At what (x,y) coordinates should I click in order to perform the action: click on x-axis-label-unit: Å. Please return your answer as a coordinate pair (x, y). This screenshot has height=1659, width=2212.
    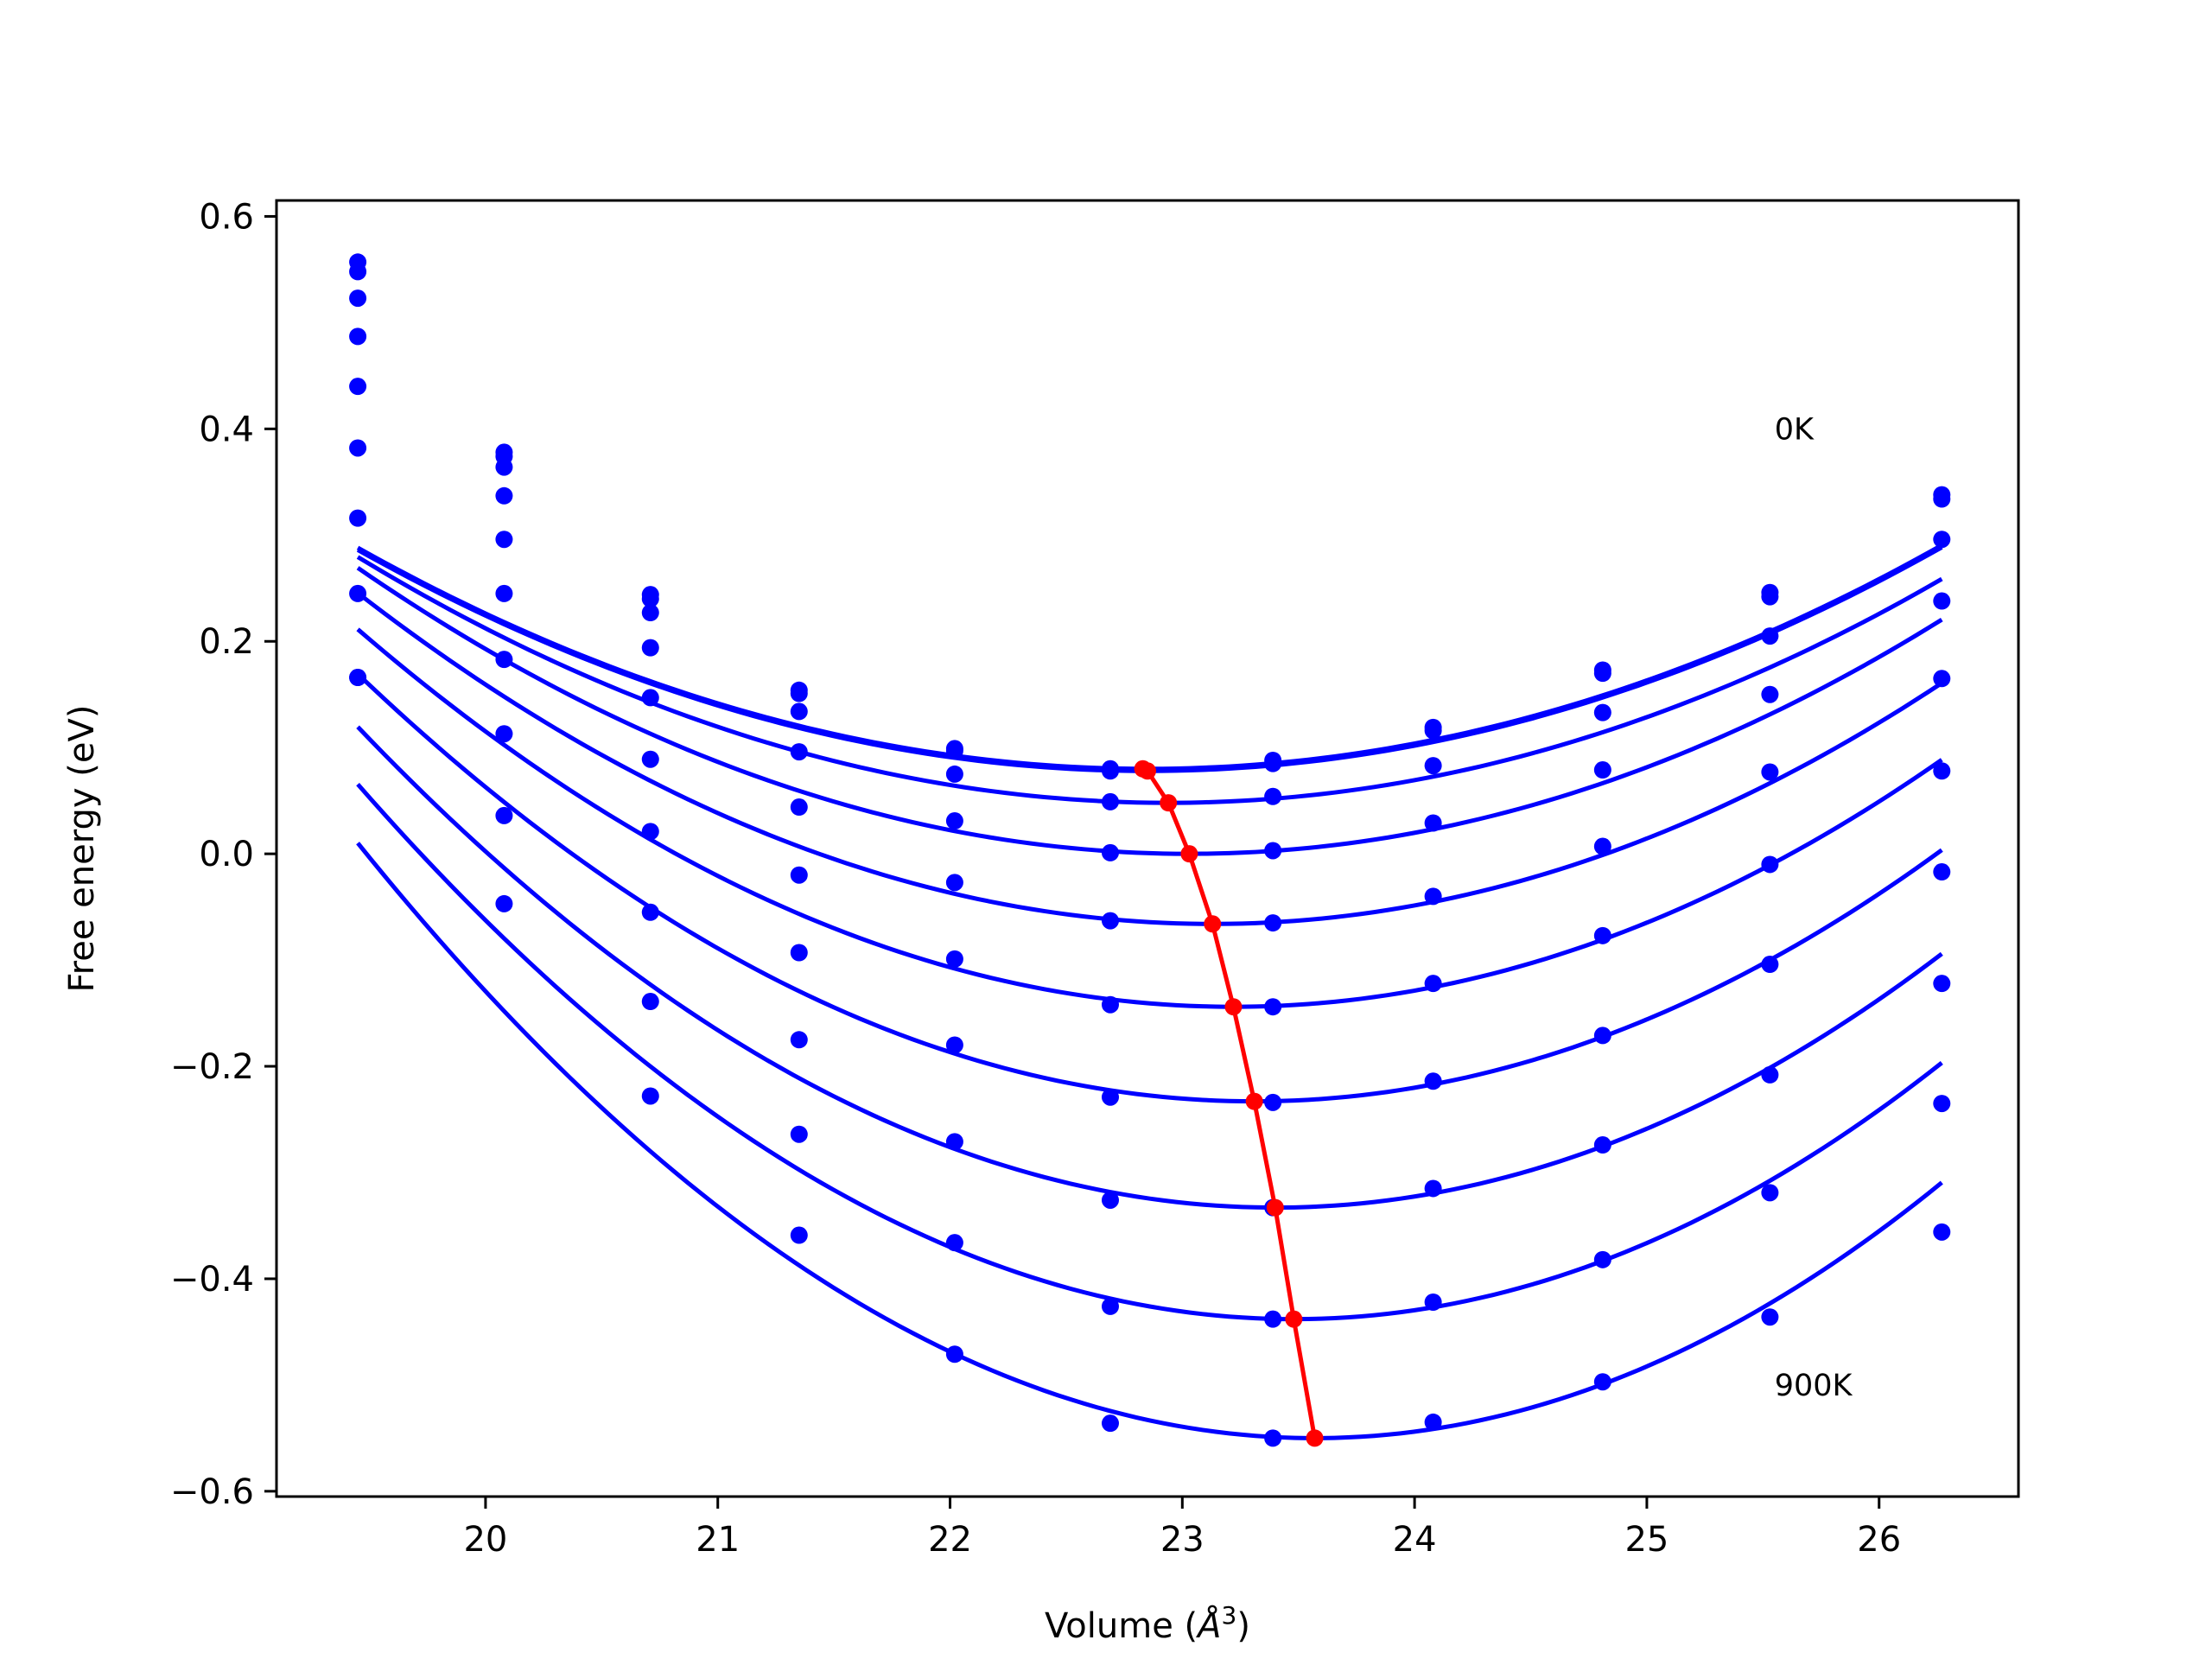
    Looking at the image, I should click on (1208, 1625).